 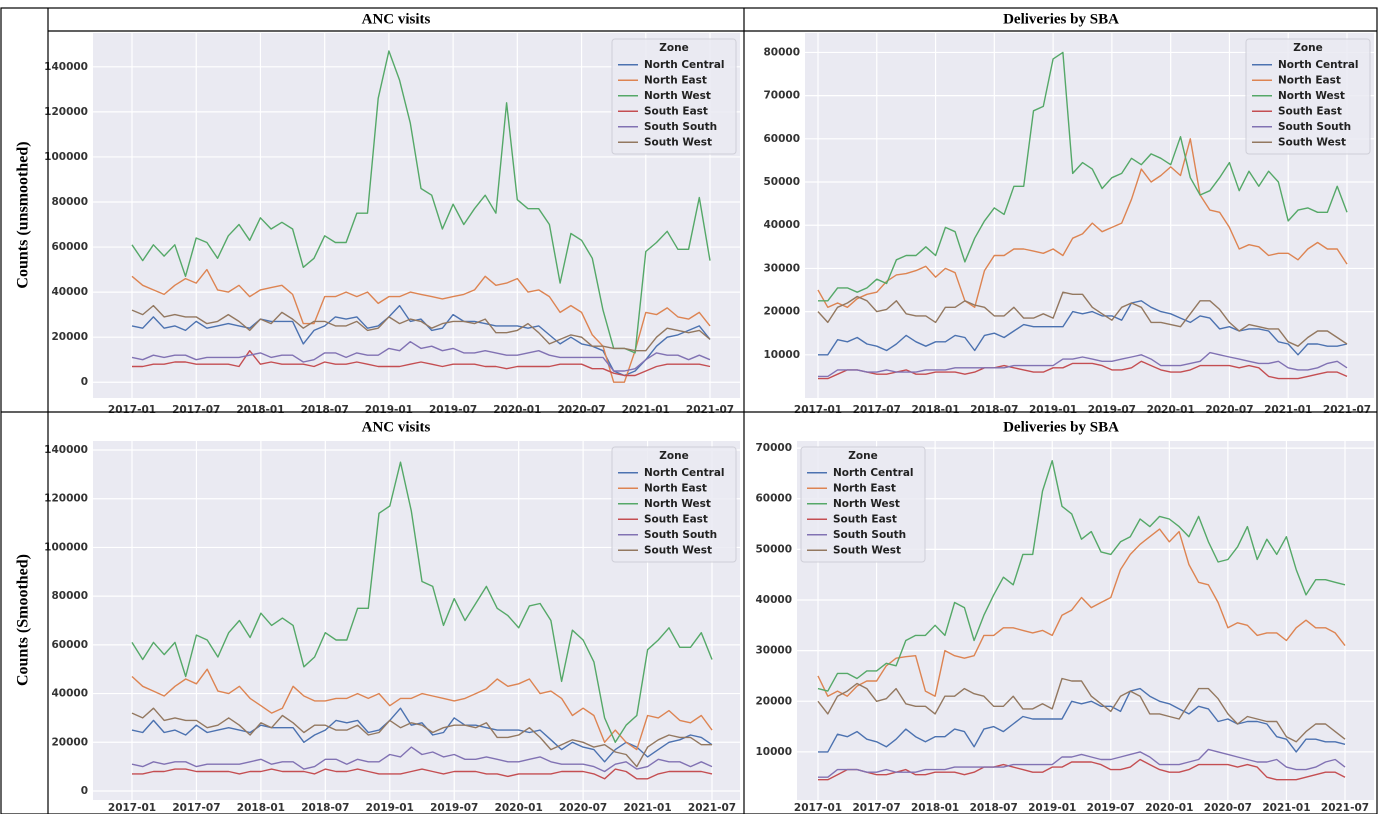 I want to click on y-tick-label: 70000, so click(x=781, y=96).